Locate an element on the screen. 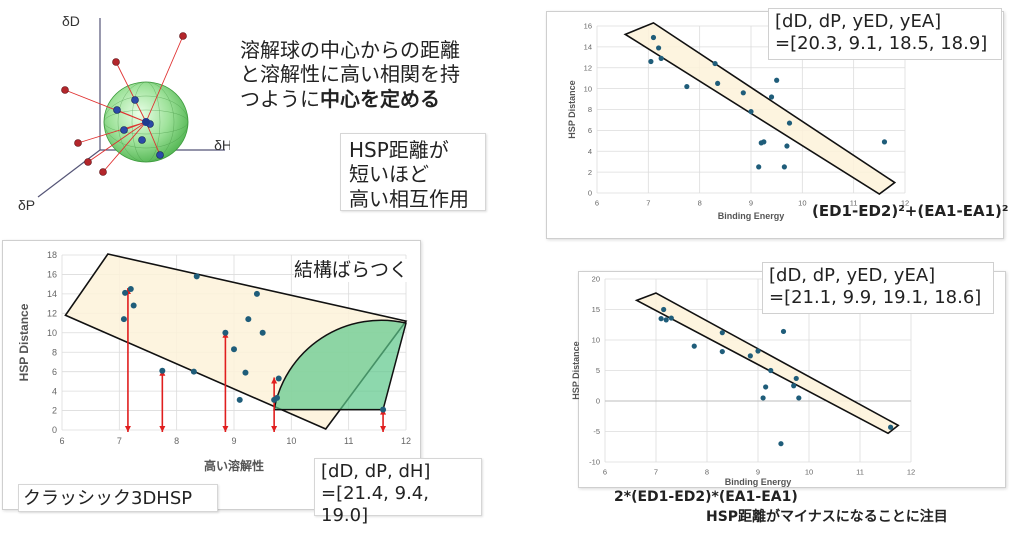  y-tick-label: 0 is located at coordinates (598, 401).